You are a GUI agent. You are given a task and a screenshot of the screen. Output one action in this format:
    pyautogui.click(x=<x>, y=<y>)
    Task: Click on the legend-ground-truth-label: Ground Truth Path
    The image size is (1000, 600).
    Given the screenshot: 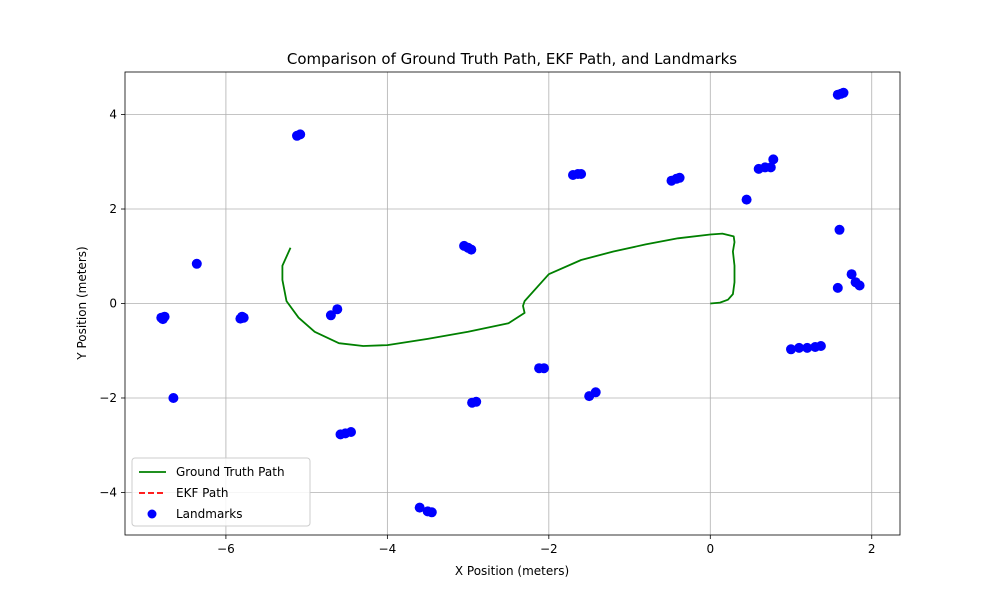 What is the action you would take?
    pyautogui.click(x=230, y=472)
    